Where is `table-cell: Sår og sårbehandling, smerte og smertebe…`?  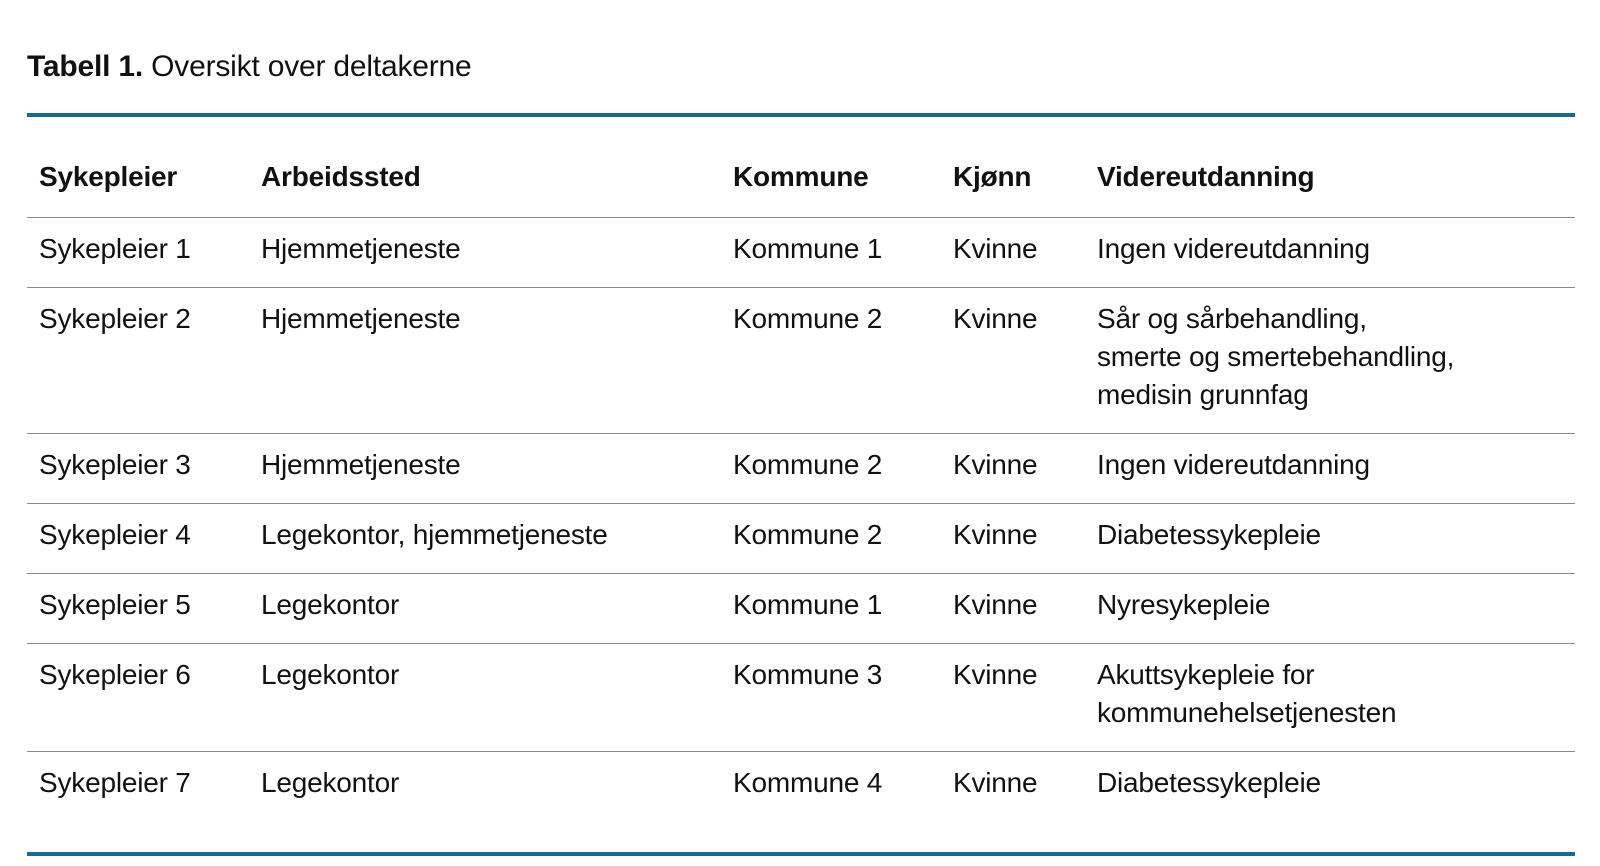 table-cell: Sår og sårbehandling, smerte og smertebe… is located at coordinates (1336, 360).